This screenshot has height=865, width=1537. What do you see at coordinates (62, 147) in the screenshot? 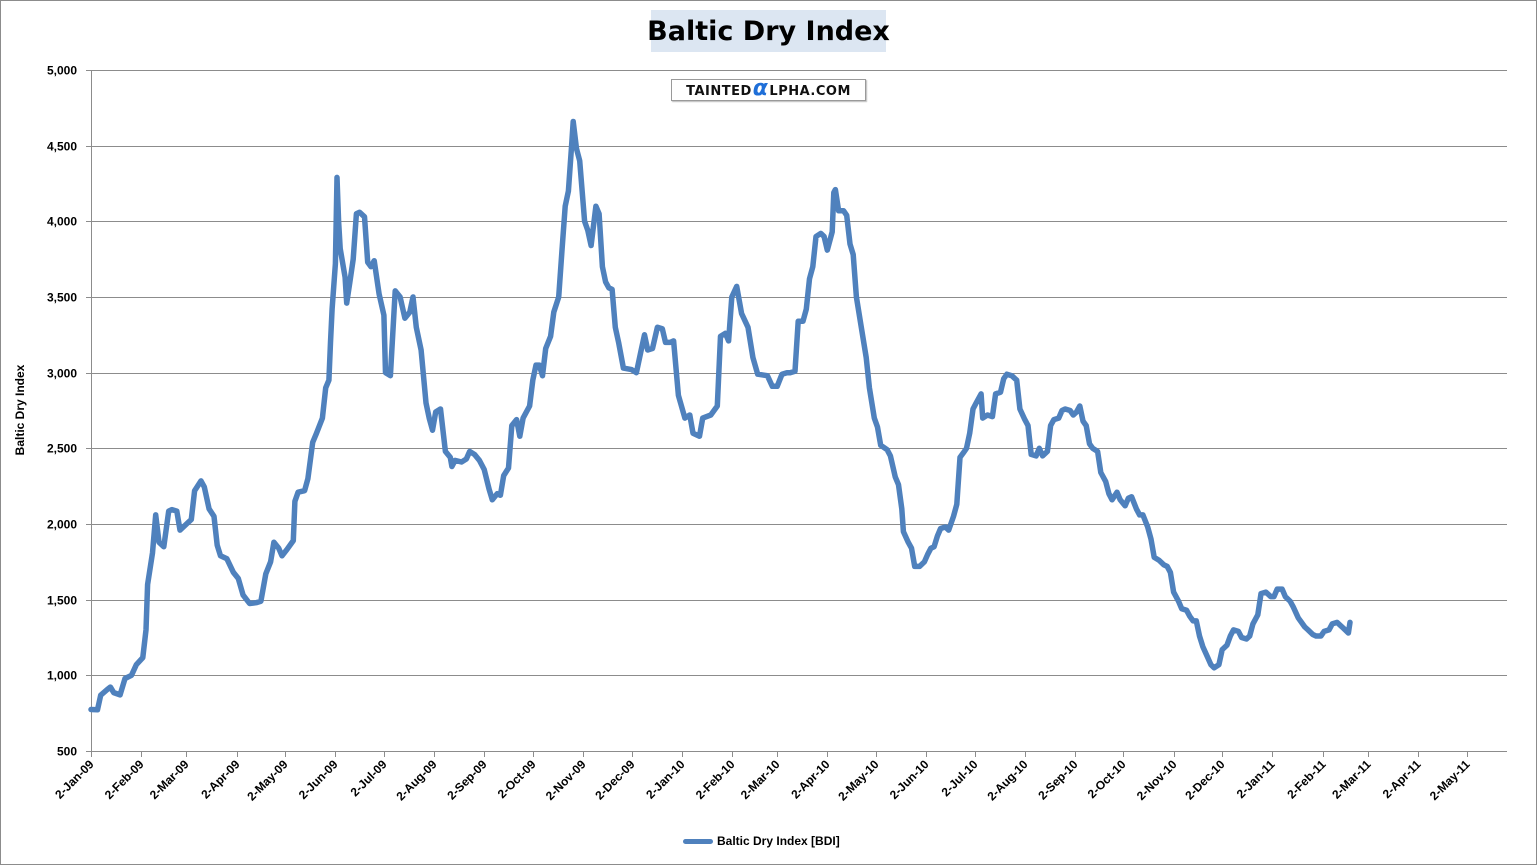
I see `y-tick-label: 4,500` at bounding box center [62, 147].